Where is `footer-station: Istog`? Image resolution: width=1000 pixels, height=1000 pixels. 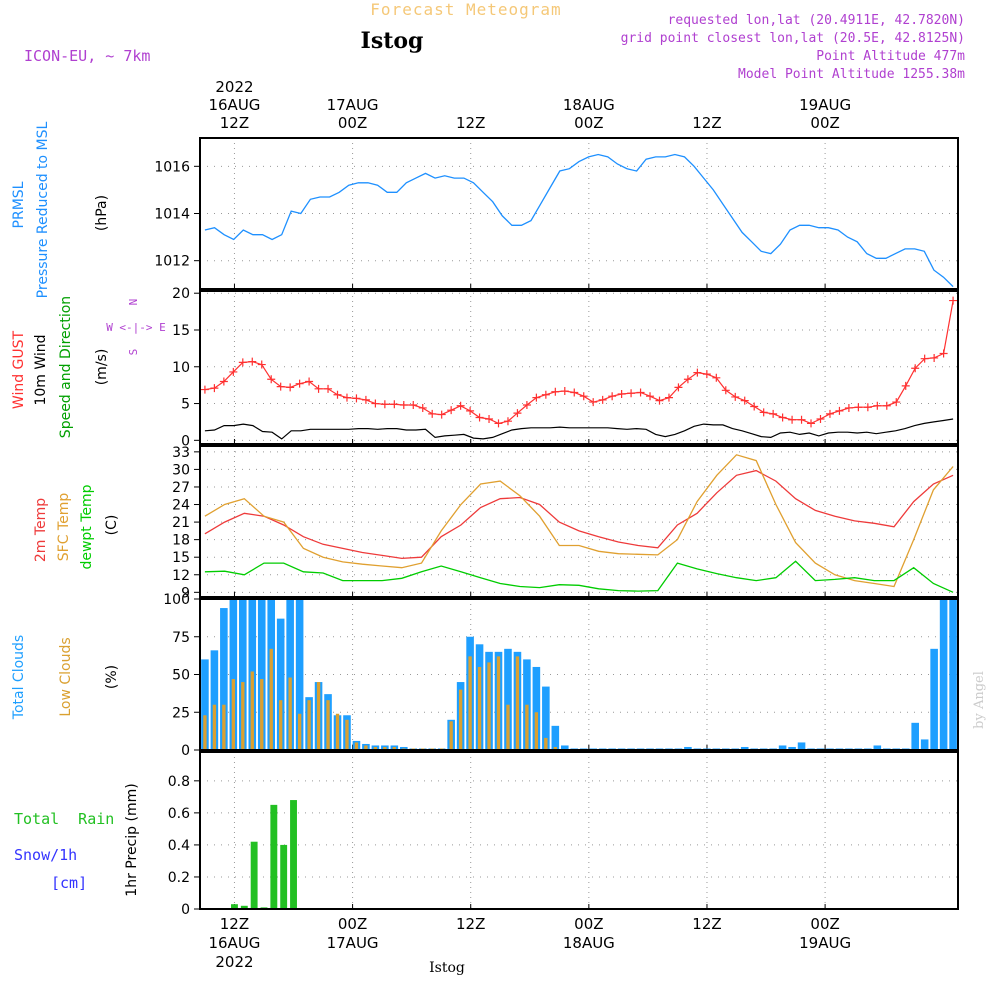 footer-station: Istog is located at coordinates (447, 968).